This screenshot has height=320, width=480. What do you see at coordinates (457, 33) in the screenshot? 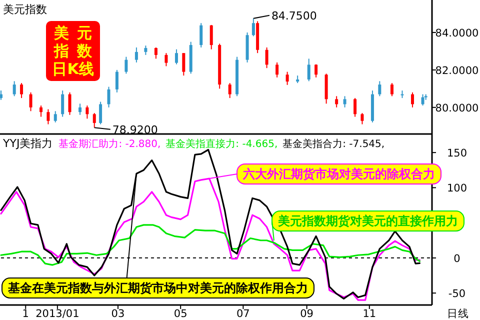
I see `y-tick-label: 84.0000` at bounding box center [457, 33].